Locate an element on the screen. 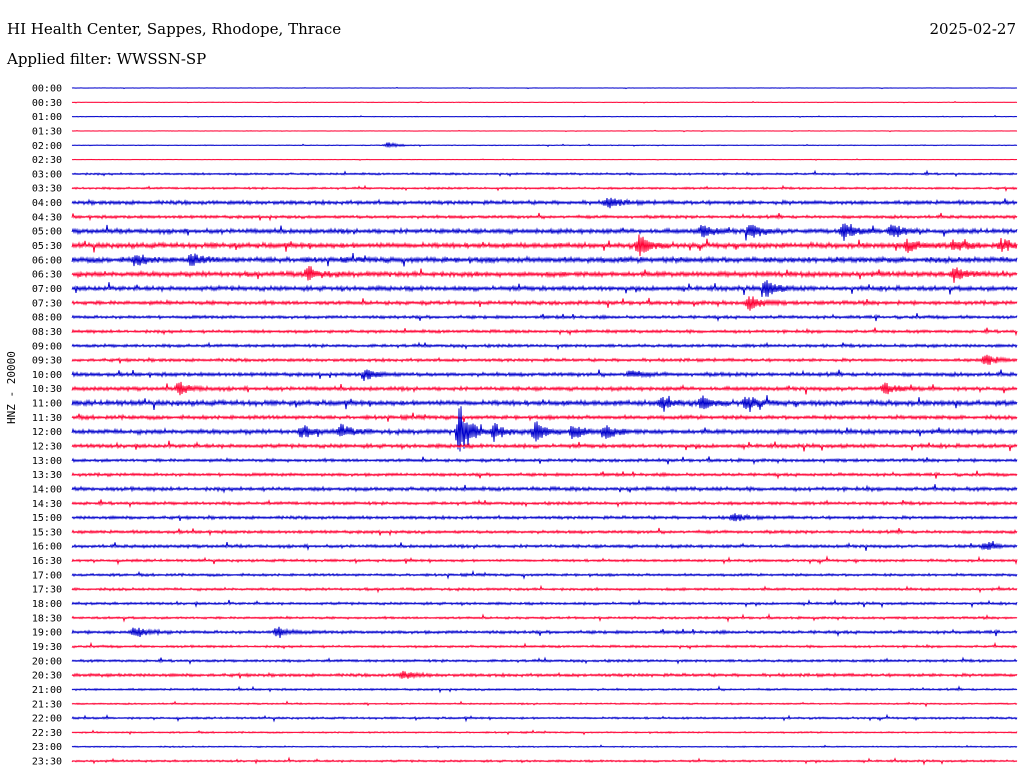  row-time-label: 23:30 is located at coordinates (47, 762).